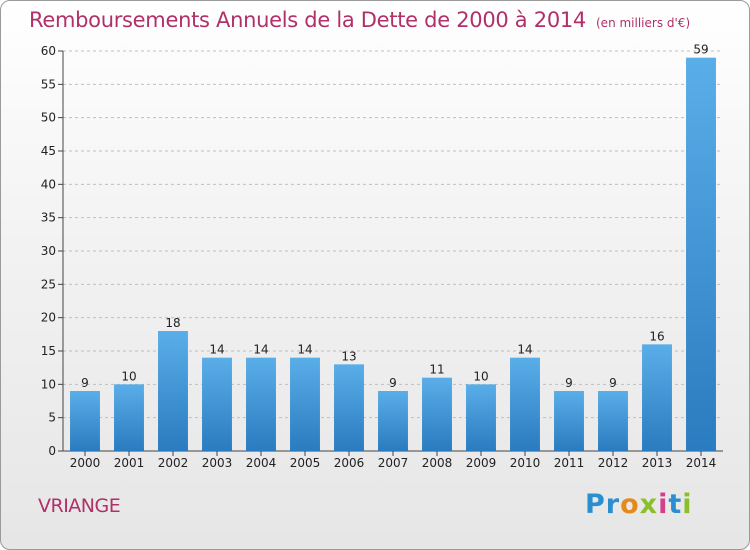  What do you see at coordinates (217, 463) in the screenshot?
I see `x-tick-label: 2003` at bounding box center [217, 463].